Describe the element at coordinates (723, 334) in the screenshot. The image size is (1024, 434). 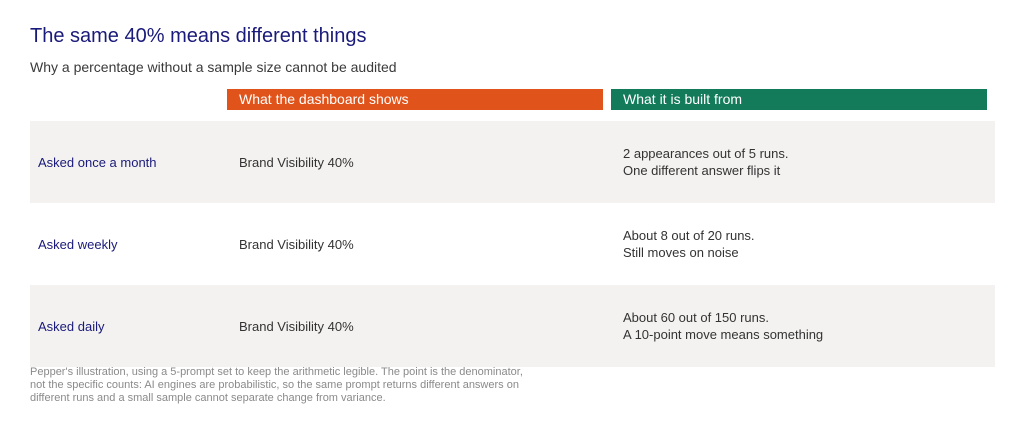
I see `row-built-line-2: A 10-point move means something` at that location.